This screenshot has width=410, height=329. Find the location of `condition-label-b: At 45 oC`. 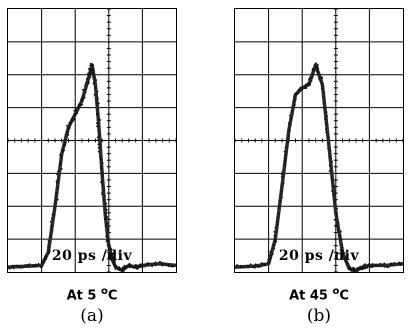

condition-label-b: At 45 oC is located at coordinates (319, 294).